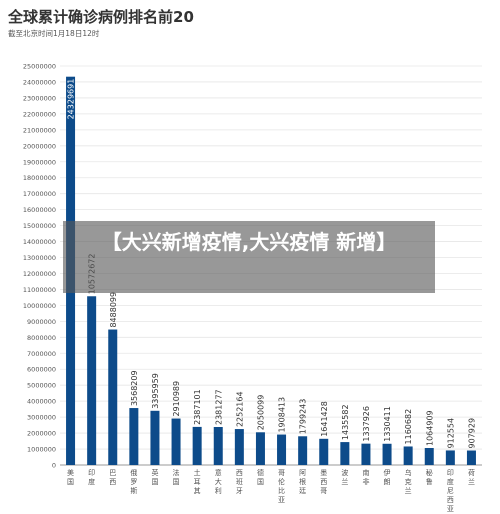  What do you see at coordinates (197, 482) in the screenshot?
I see `x-tick-label: 耳` at bounding box center [197, 482].